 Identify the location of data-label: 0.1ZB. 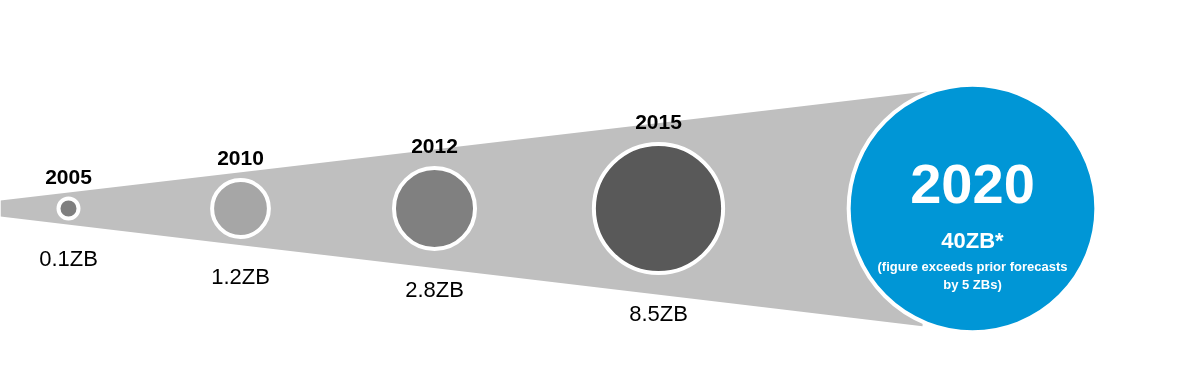
(68, 258).